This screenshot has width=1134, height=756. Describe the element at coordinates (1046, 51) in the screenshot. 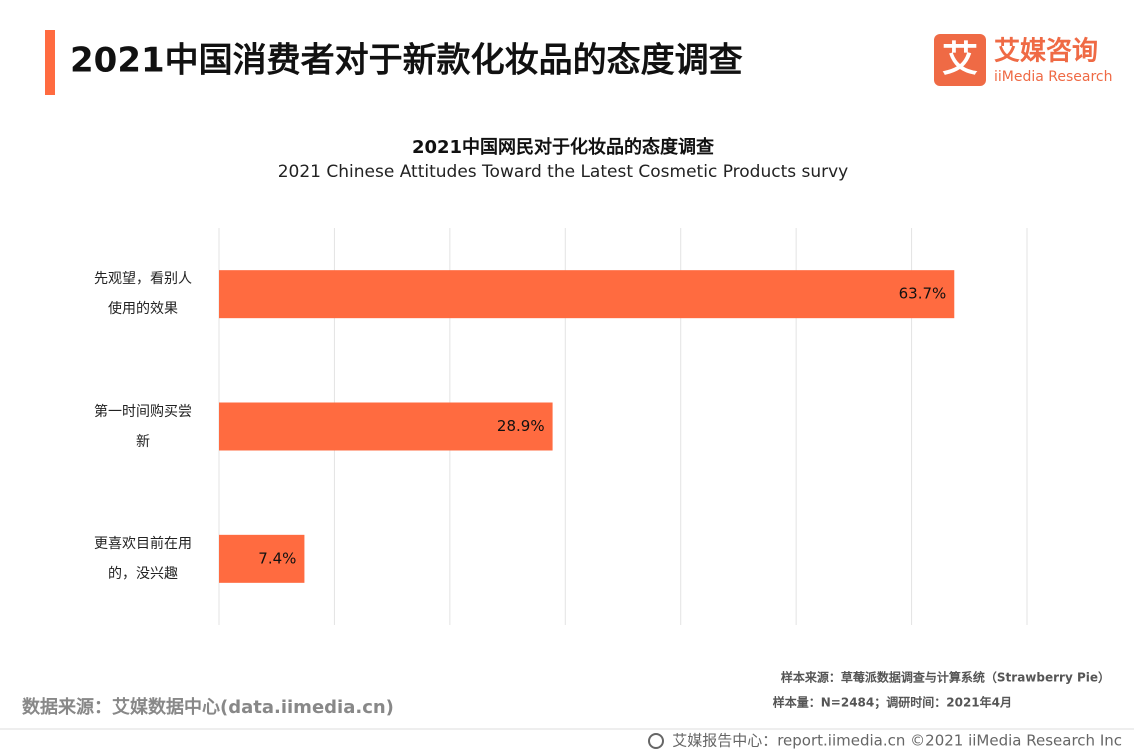

I see `logo-name: 艾媒咨询` at that location.